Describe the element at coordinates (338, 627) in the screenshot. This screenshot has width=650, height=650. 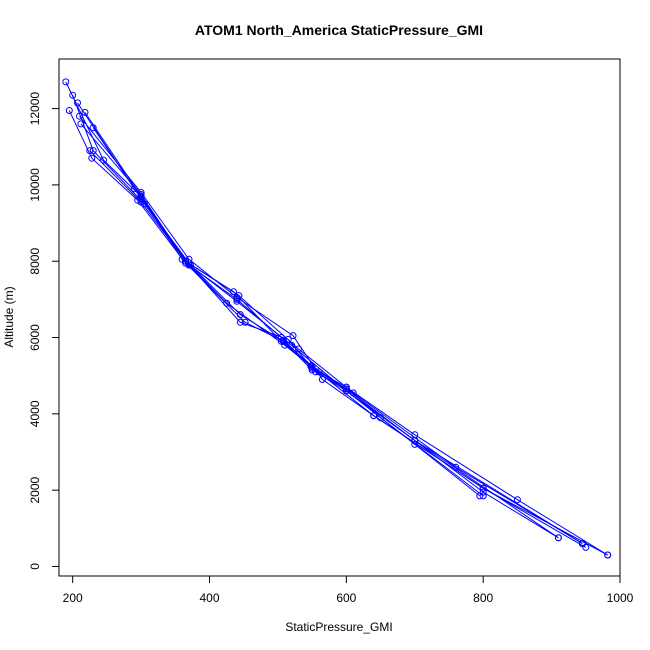
I see `x-axis-label: StaticPressure_GMI` at that location.